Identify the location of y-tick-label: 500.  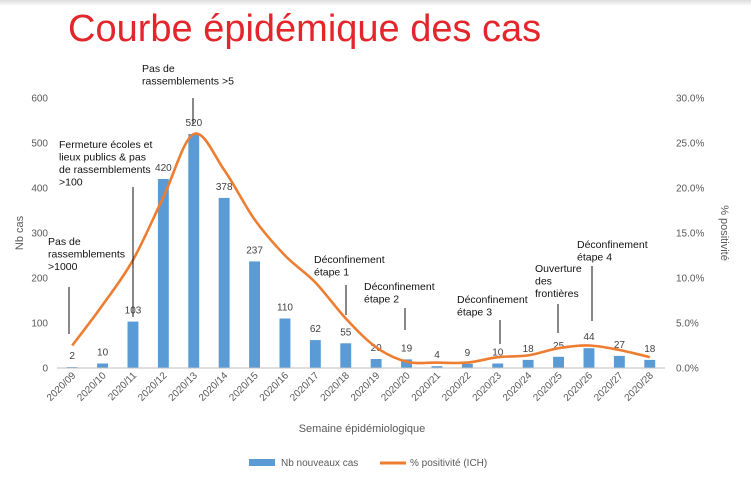
(39, 144).